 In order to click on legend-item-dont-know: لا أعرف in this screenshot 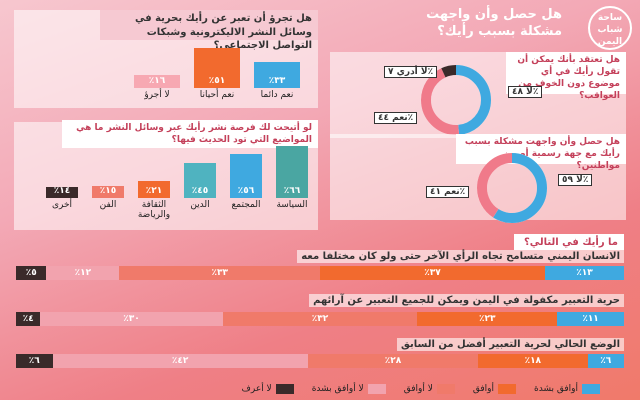, I will do `click(268, 389)`.